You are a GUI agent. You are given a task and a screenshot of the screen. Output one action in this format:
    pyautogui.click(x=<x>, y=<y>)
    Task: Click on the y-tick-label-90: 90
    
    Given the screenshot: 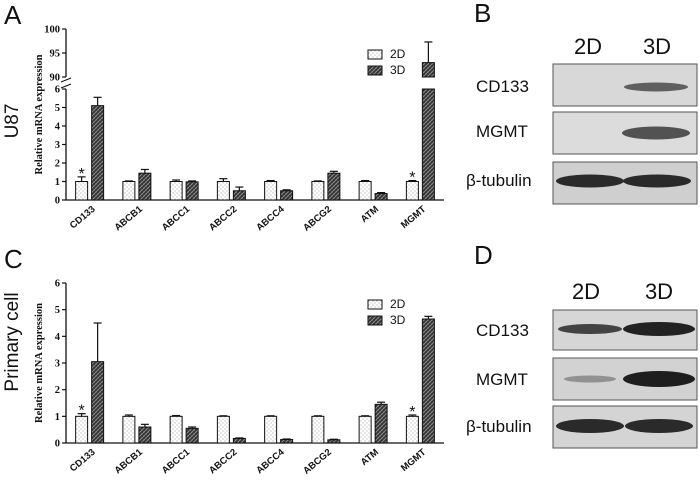 What is the action you would take?
    pyautogui.click(x=55, y=78)
    